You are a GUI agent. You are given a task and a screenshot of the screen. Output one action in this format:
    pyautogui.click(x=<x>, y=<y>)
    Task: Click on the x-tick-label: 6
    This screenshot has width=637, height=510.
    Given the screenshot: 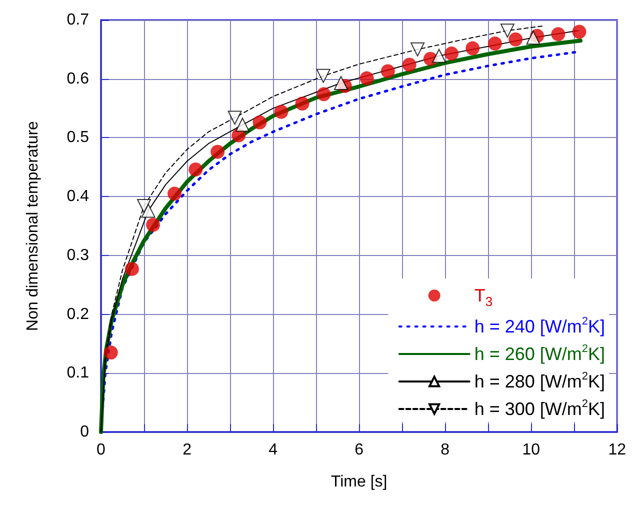 What is the action you would take?
    pyautogui.click(x=359, y=450)
    